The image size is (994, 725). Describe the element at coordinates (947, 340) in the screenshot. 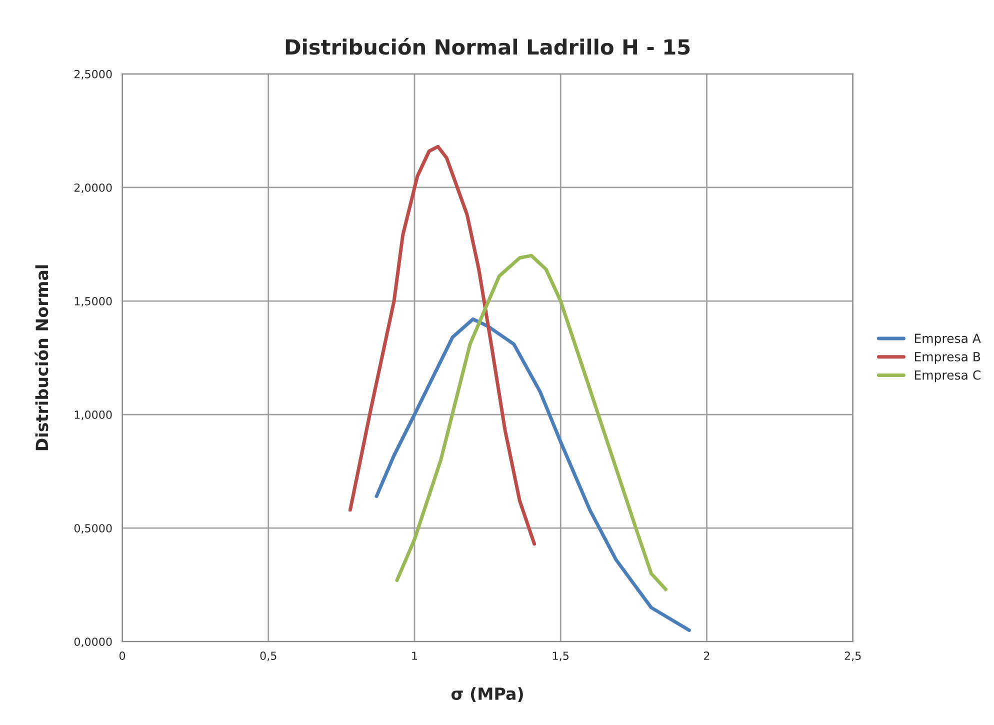

I see `legend-label: Empresa A` at that location.